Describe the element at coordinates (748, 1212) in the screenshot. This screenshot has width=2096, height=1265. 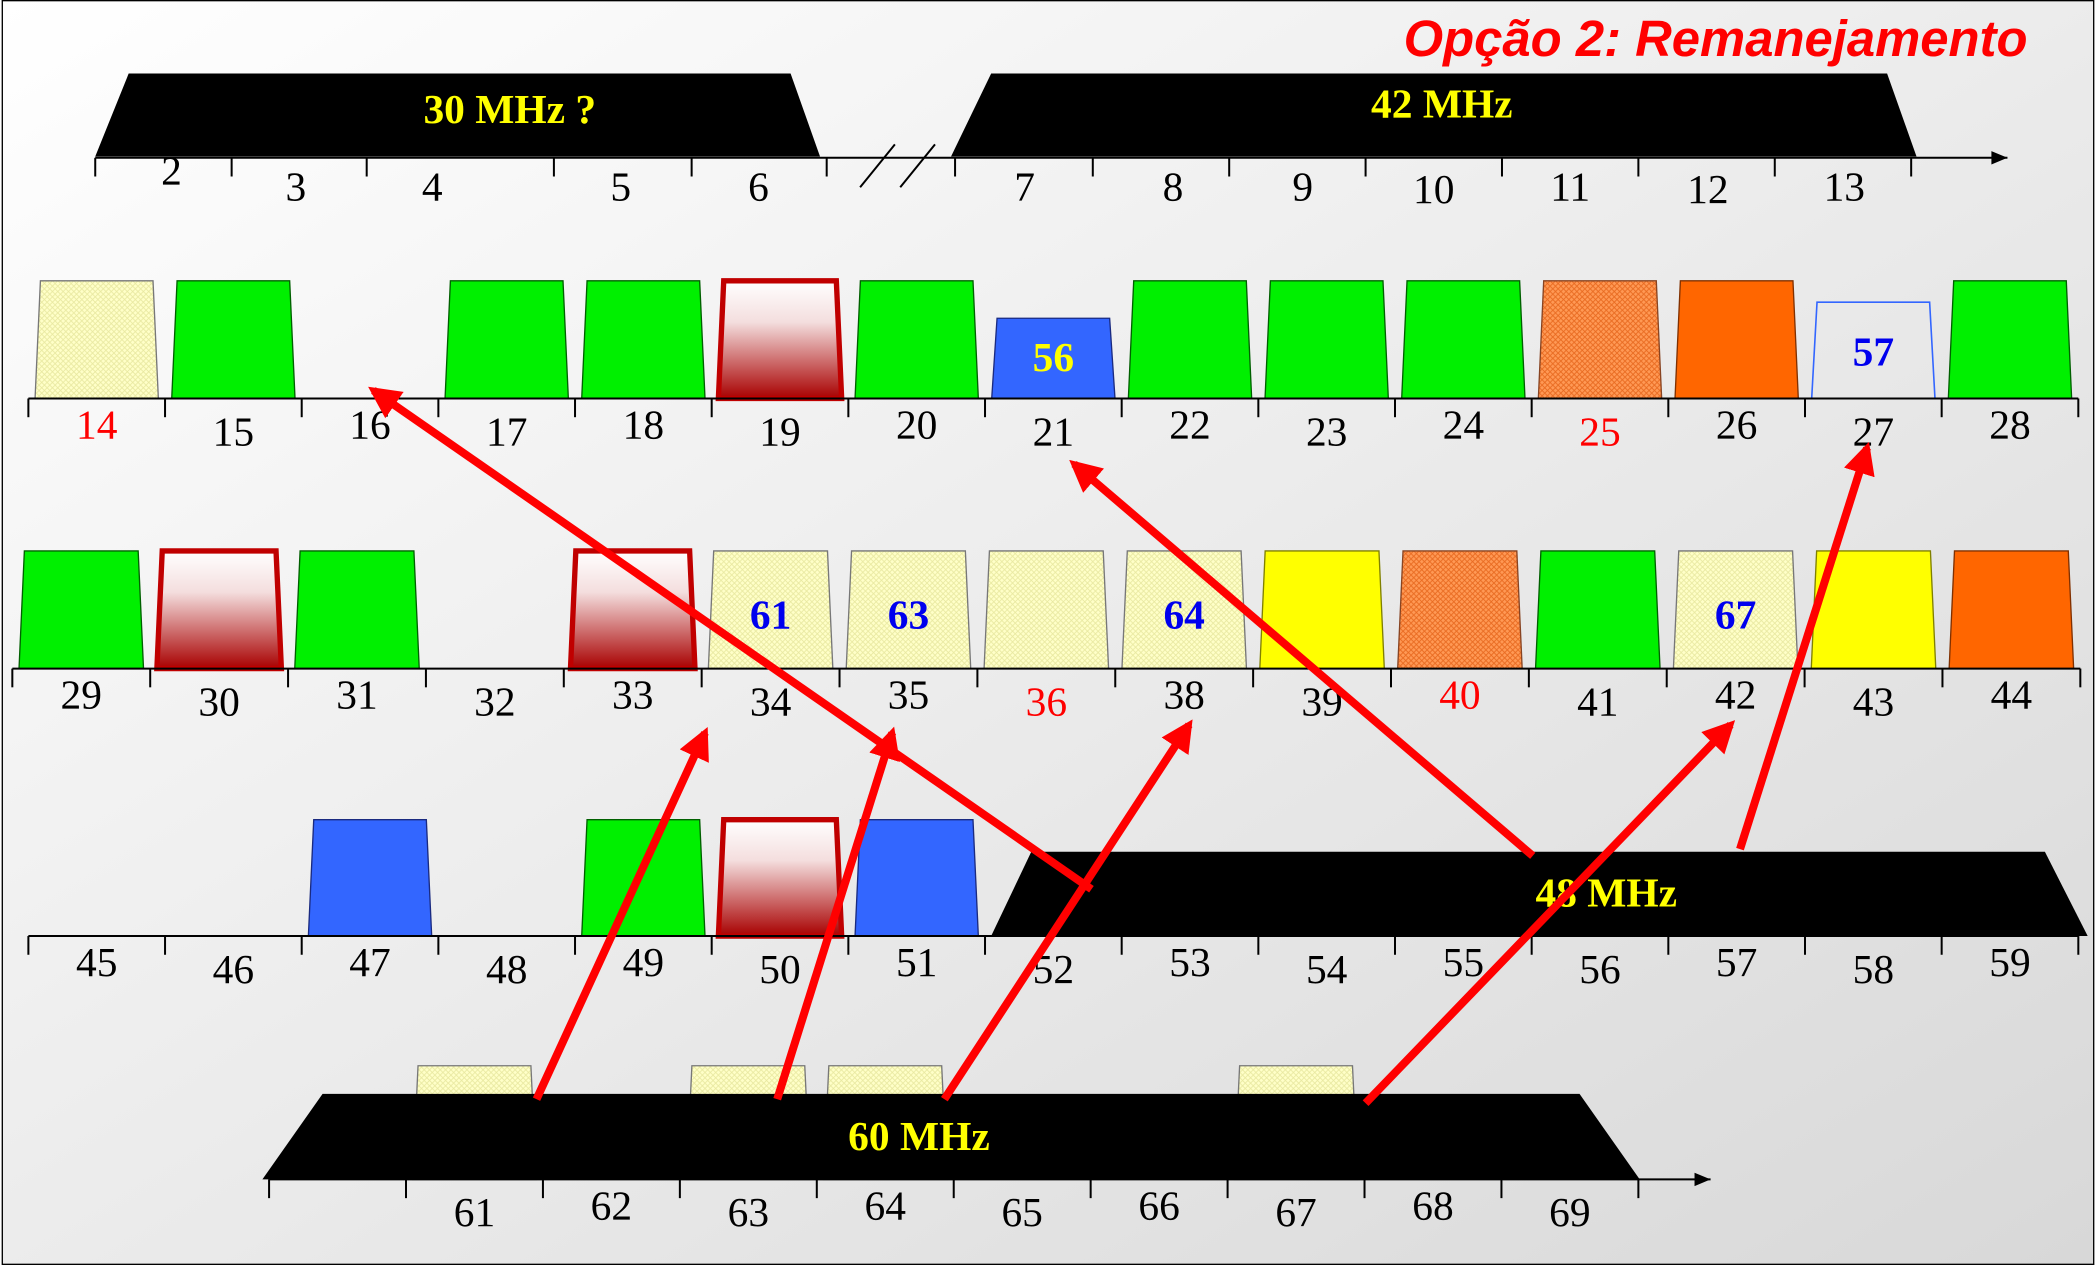
I see `channel-number: 63` at that location.